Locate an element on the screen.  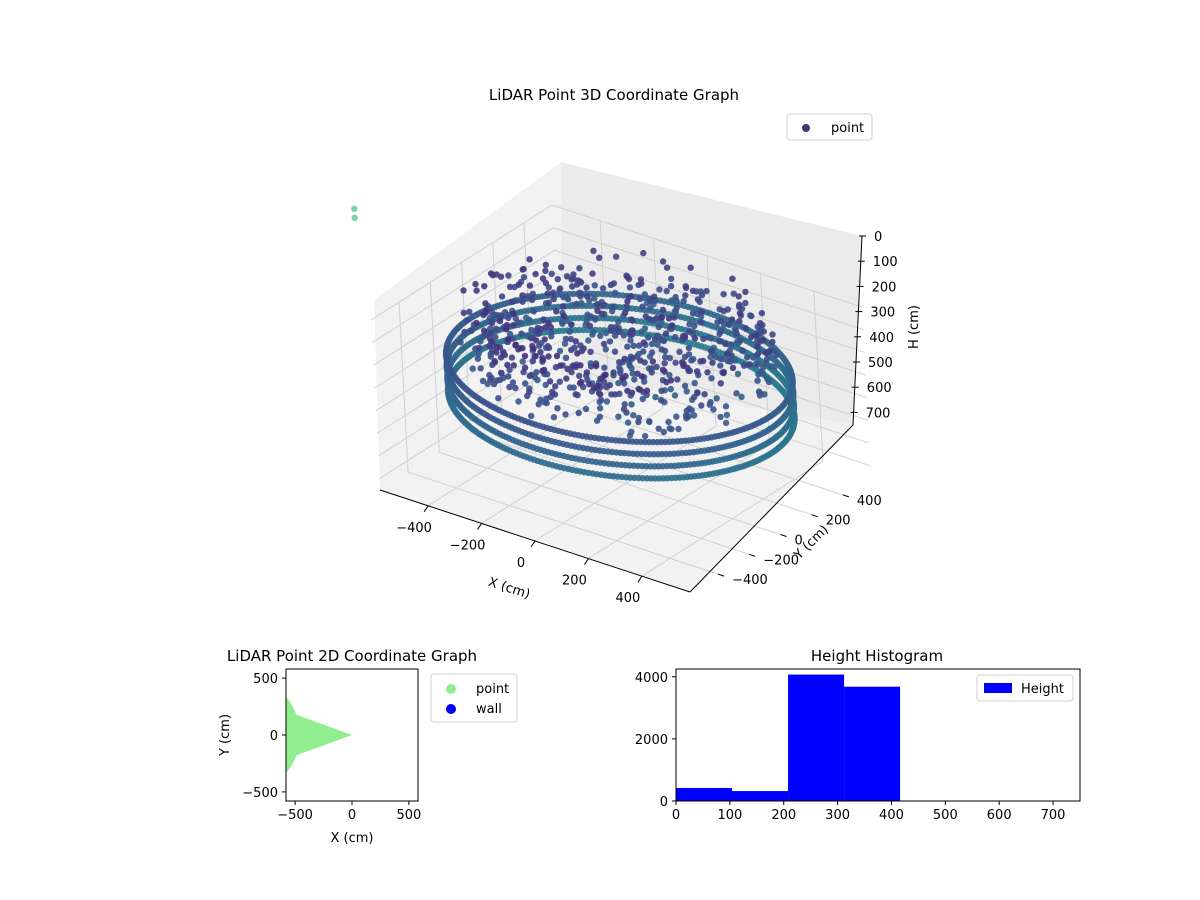
z-axis-label-3d: H (cm) is located at coordinates (914, 327).